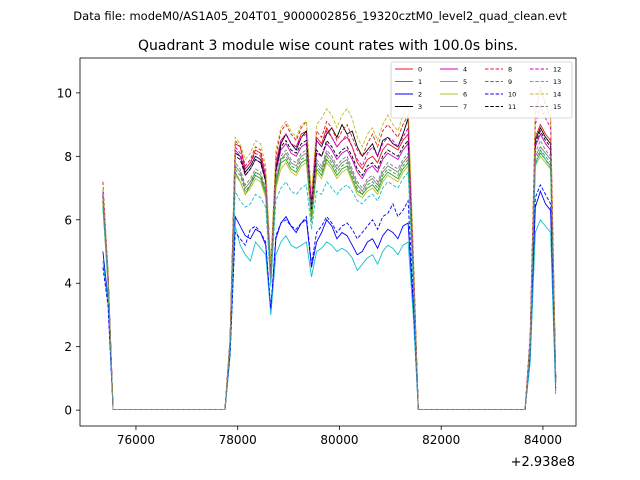  I want to click on x-tick-label: 76000, so click(136, 440).